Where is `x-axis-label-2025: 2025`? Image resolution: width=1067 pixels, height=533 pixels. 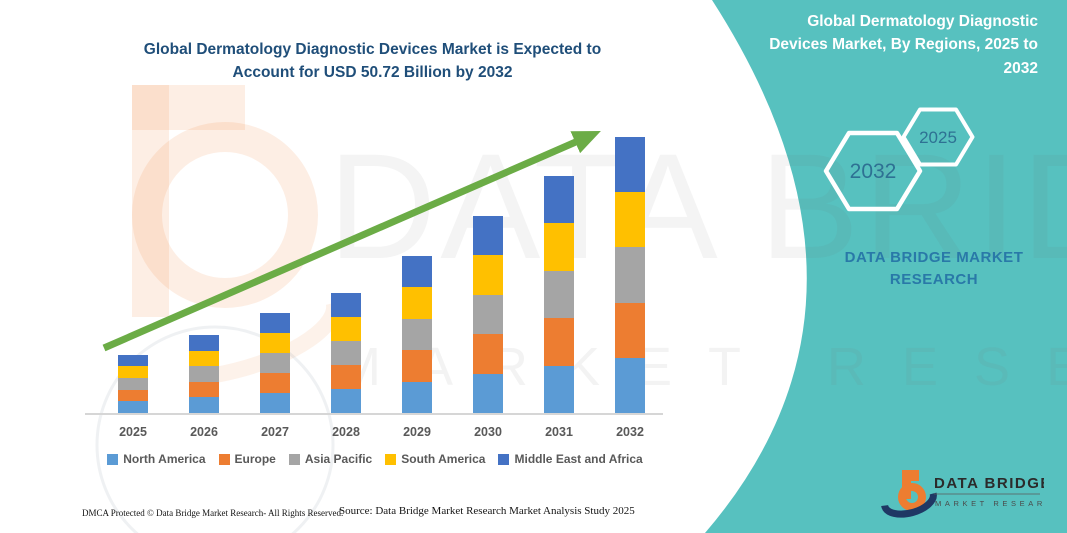 x-axis-label-2025: 2025 is located at coordinates (133, 432).